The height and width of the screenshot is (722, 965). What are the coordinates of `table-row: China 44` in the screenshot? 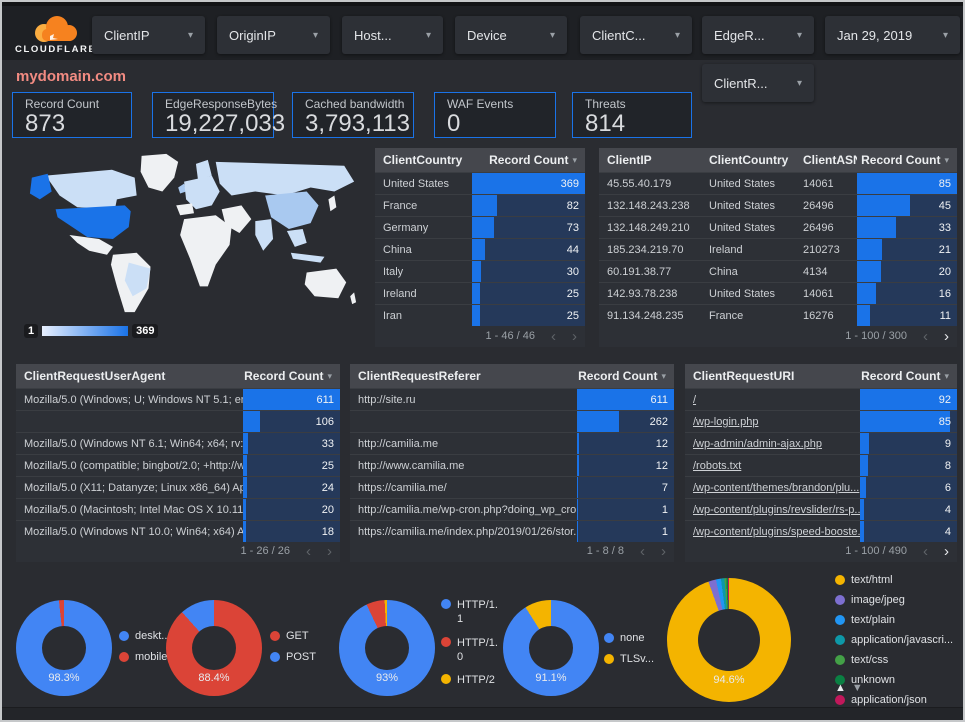 It's located at (480, 249).